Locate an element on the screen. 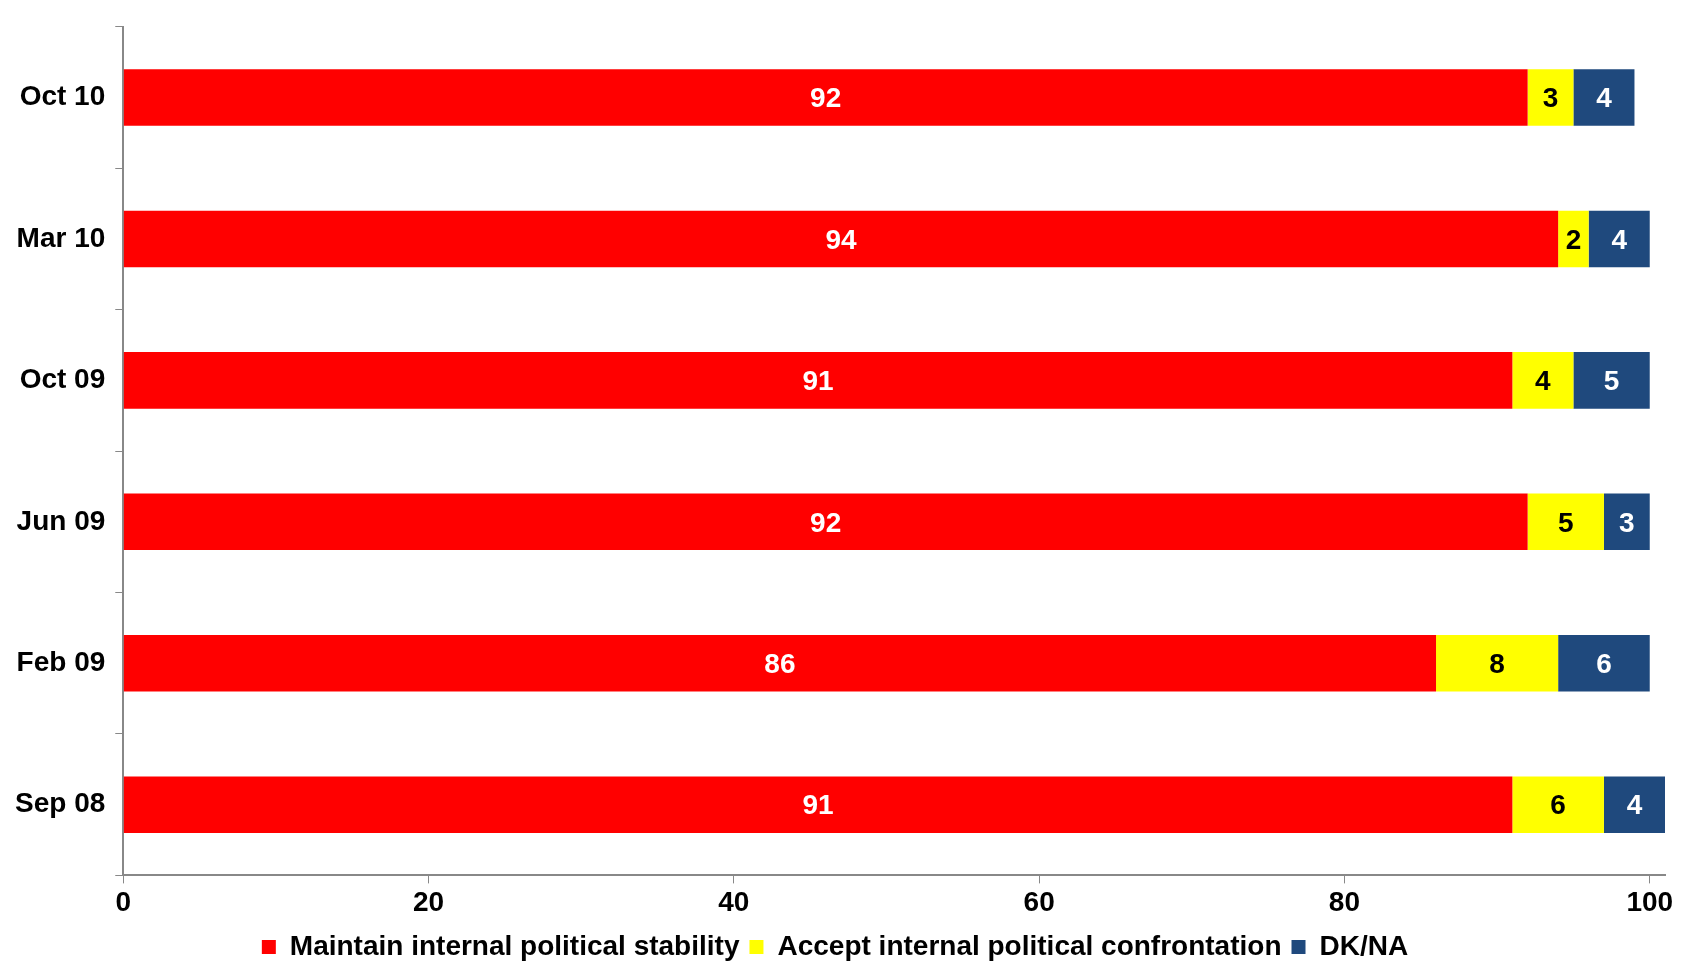  y-tick-label: Oct 09 is located at coordinates (62, 379).